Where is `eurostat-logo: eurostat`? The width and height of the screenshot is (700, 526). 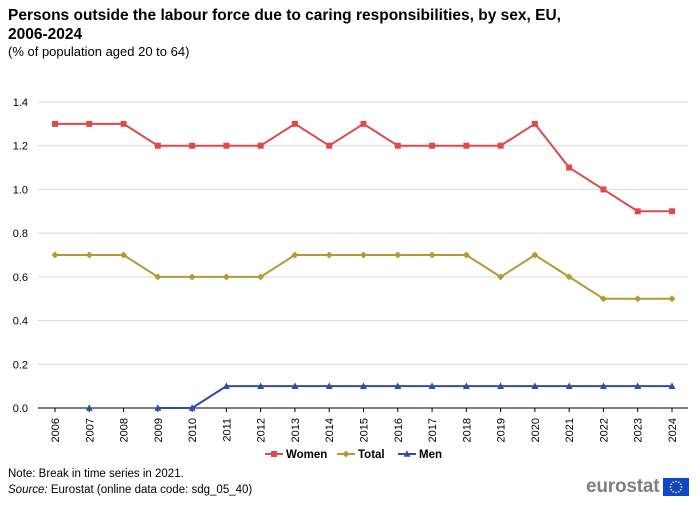
eurostat-logo: eurostat is located at coordinates (638, 487).